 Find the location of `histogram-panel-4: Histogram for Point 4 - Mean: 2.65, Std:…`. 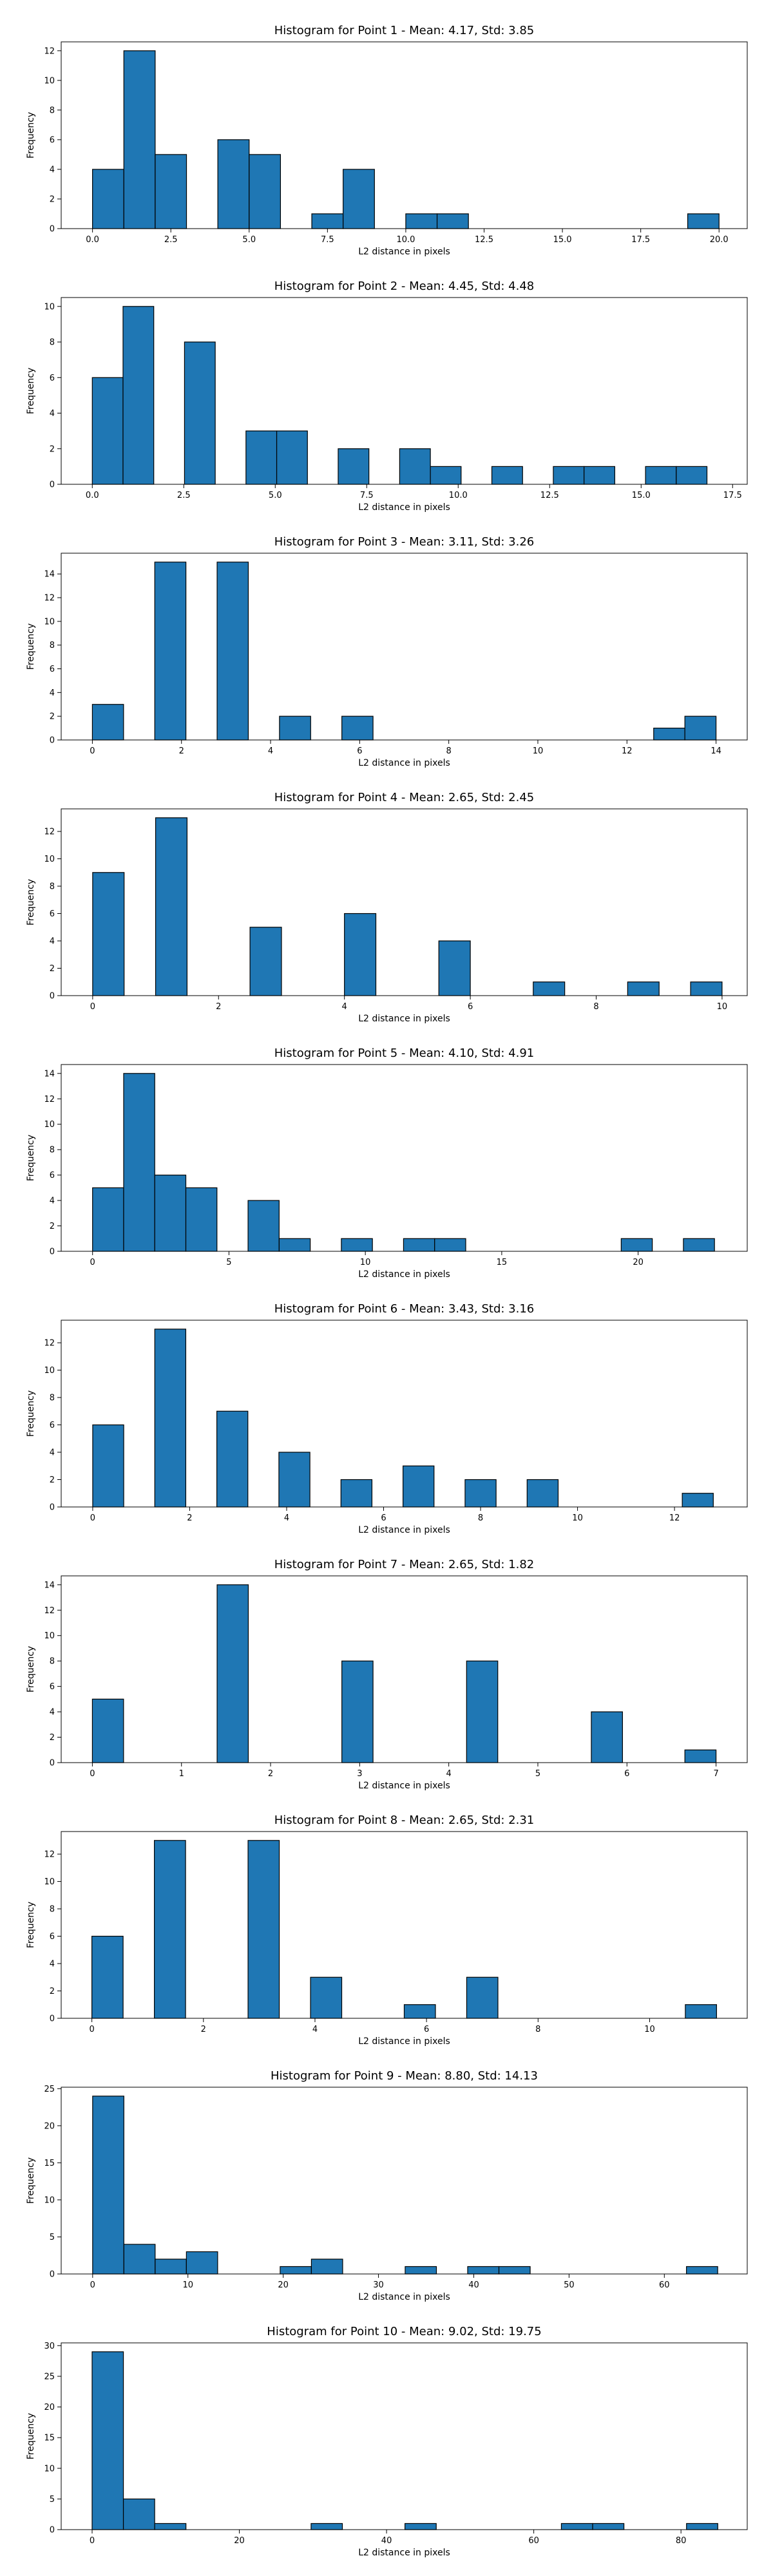

histogram-panel-4: Histogram for Point 4 - Mean: 2.65, Std:… is located at coordinates (387, 908).